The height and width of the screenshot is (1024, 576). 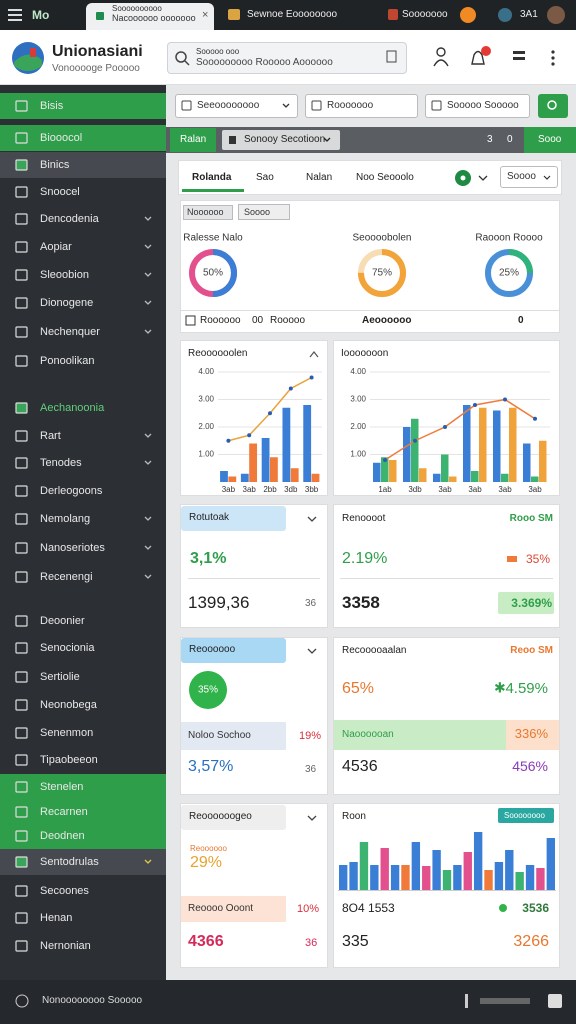 I want to click on subbar-select, so click(x=281, y=140).